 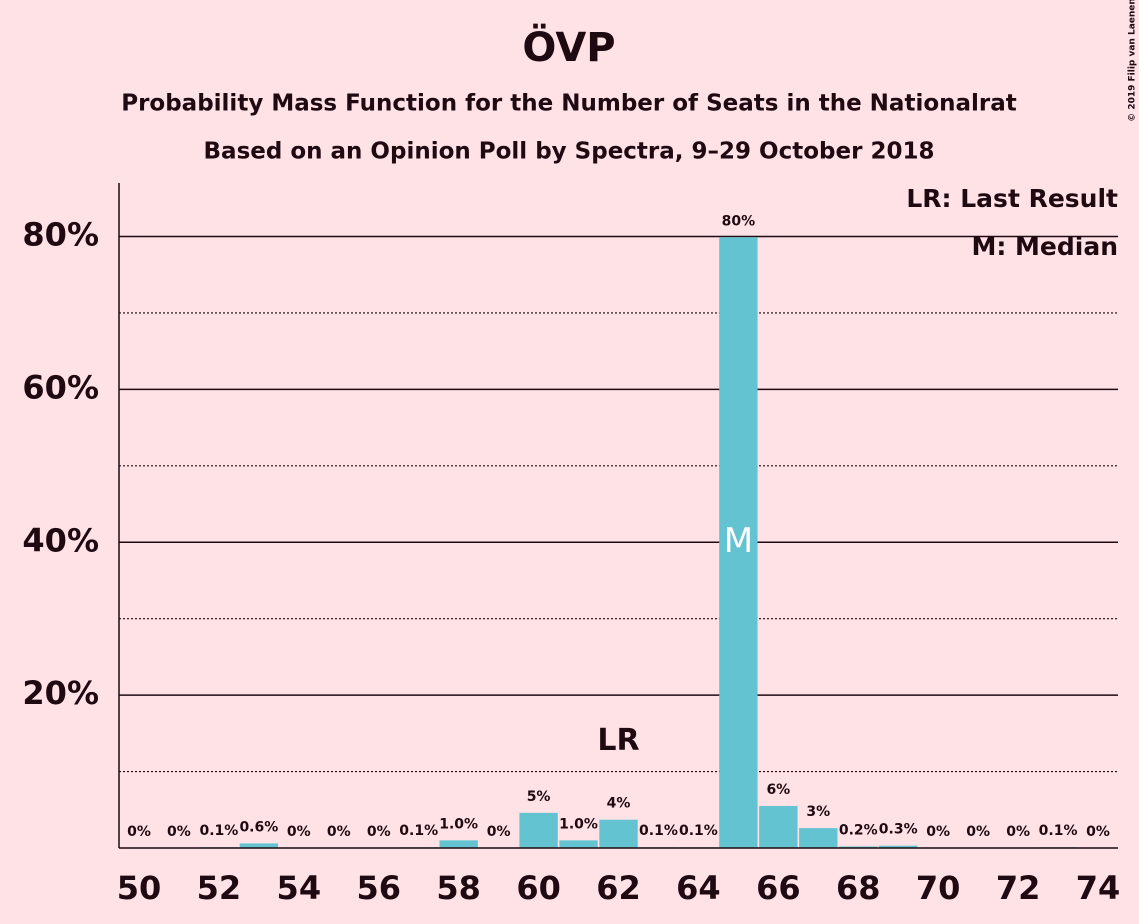 What do you see at coordinates (1012, 198) in the screenshot?
I see `legend-entry: LR: Last Result` at bounding box center [1012, 198].